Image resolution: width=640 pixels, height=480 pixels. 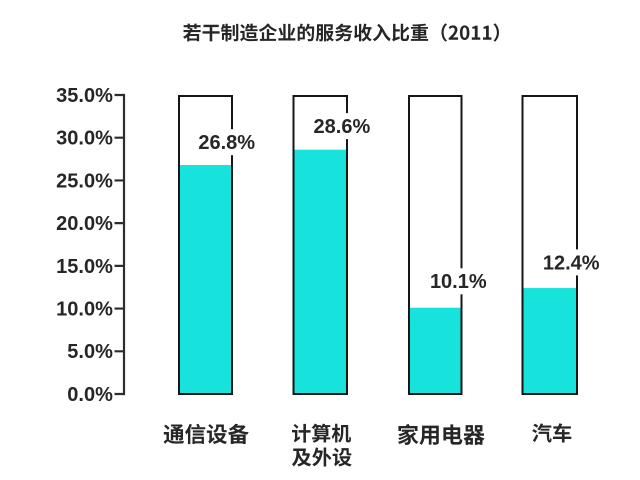 What do you see at coordinates (571, 263) in the screenshot?
I see `svg-text: 12.4%` at bounding box center [571, 263].